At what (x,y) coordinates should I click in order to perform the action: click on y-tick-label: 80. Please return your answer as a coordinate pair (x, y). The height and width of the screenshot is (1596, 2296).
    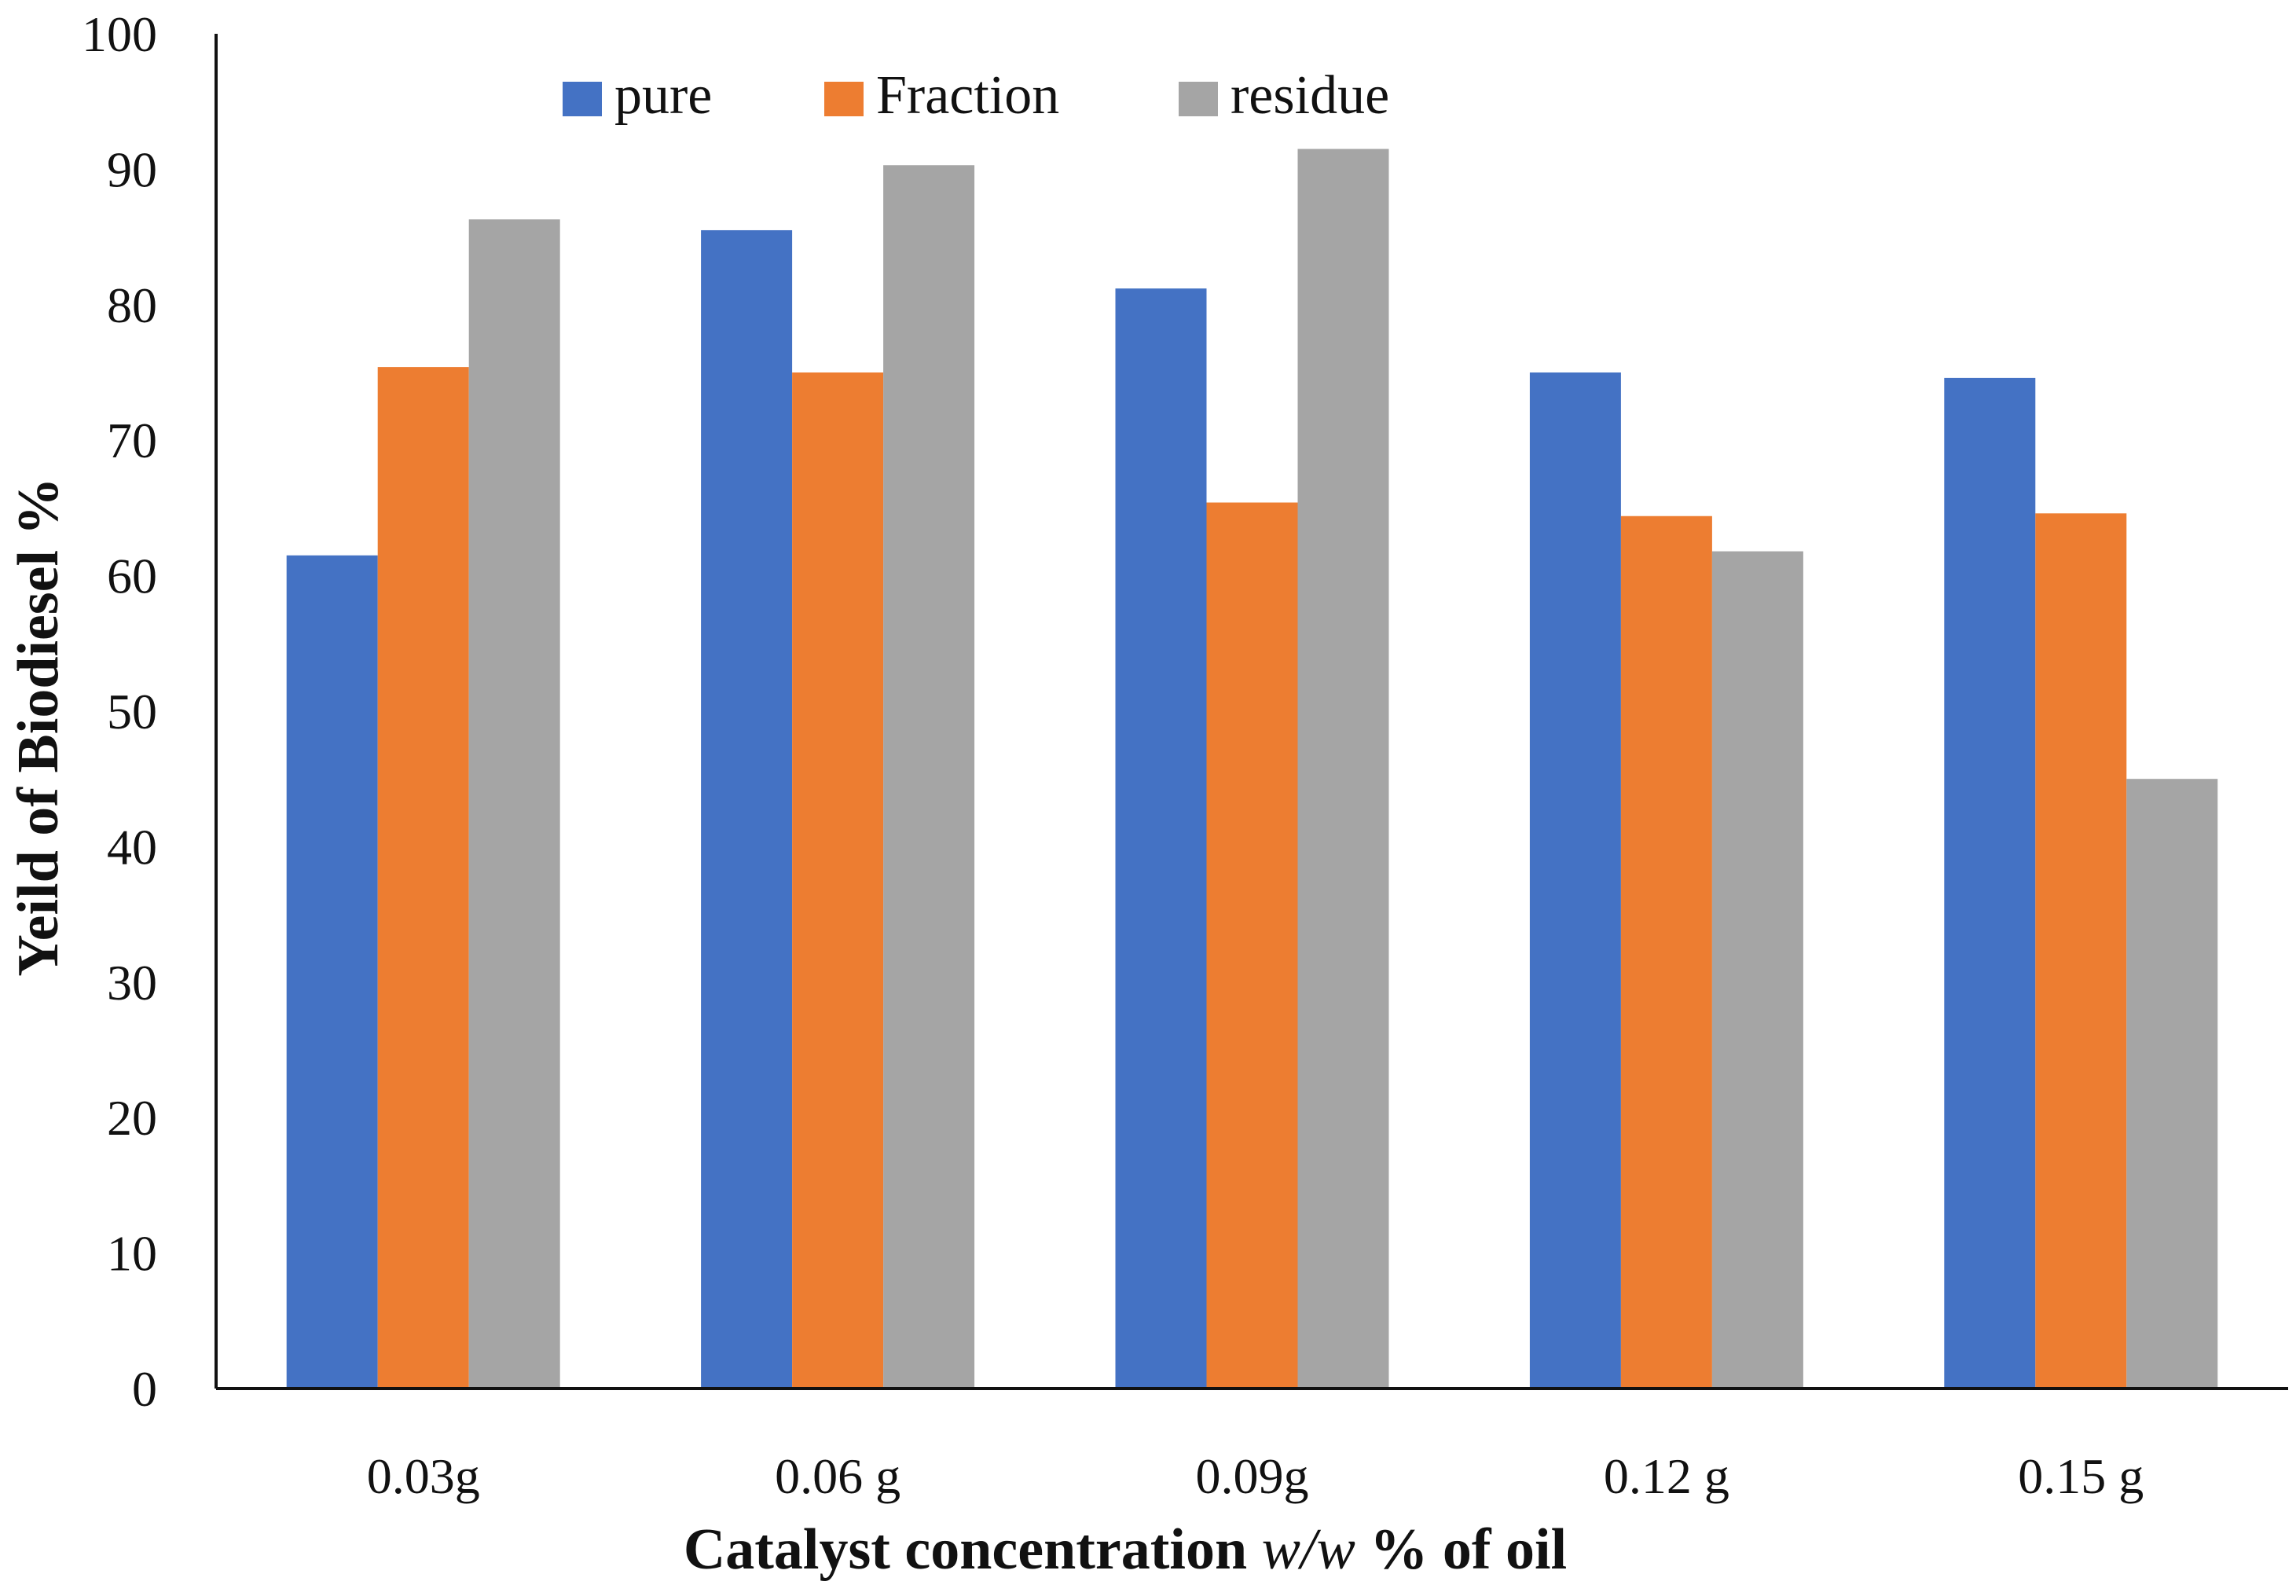
    Looking at the image, I should click on (132, 305).